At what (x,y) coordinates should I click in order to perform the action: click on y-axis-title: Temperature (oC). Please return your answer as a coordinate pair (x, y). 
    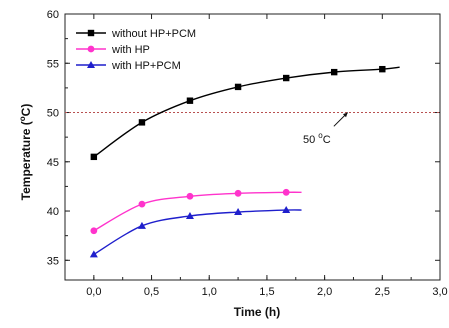
    Looking at the image, I should click on (25, 152).